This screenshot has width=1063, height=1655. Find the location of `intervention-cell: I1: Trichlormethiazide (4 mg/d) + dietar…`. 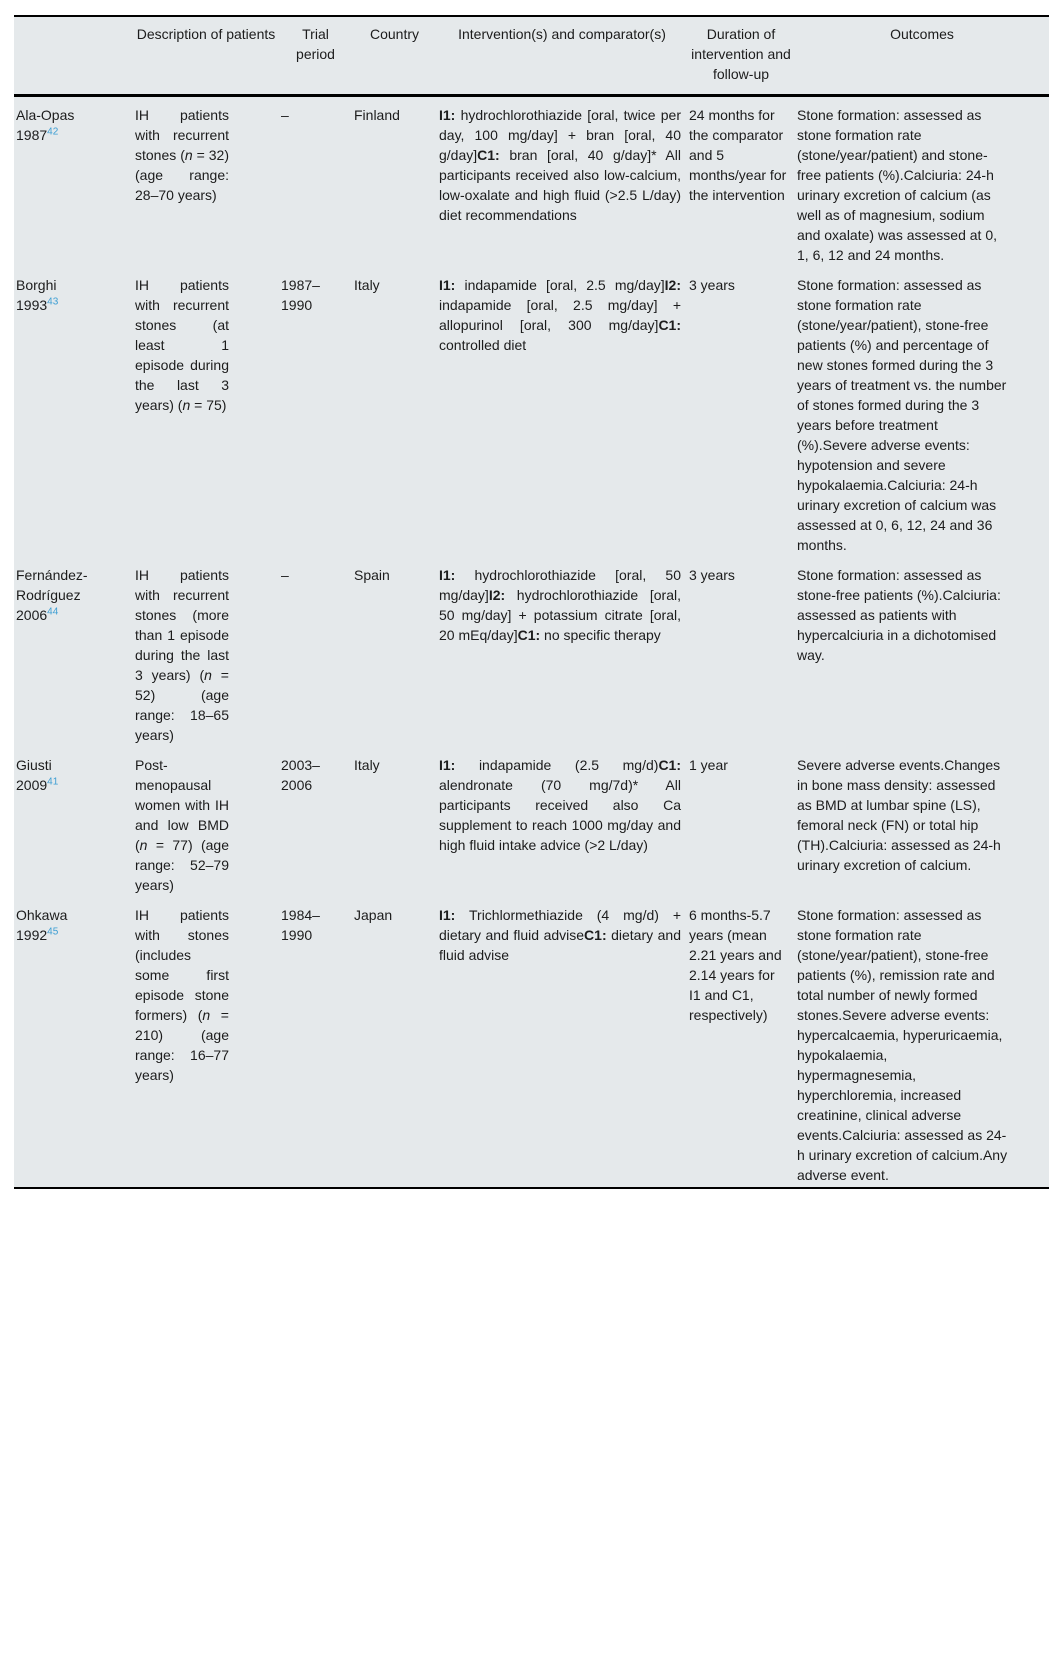

intervention-cell: I1: Trichlormethiazide (4 mg/d) + dietar… is located at coordinates (560, 935).